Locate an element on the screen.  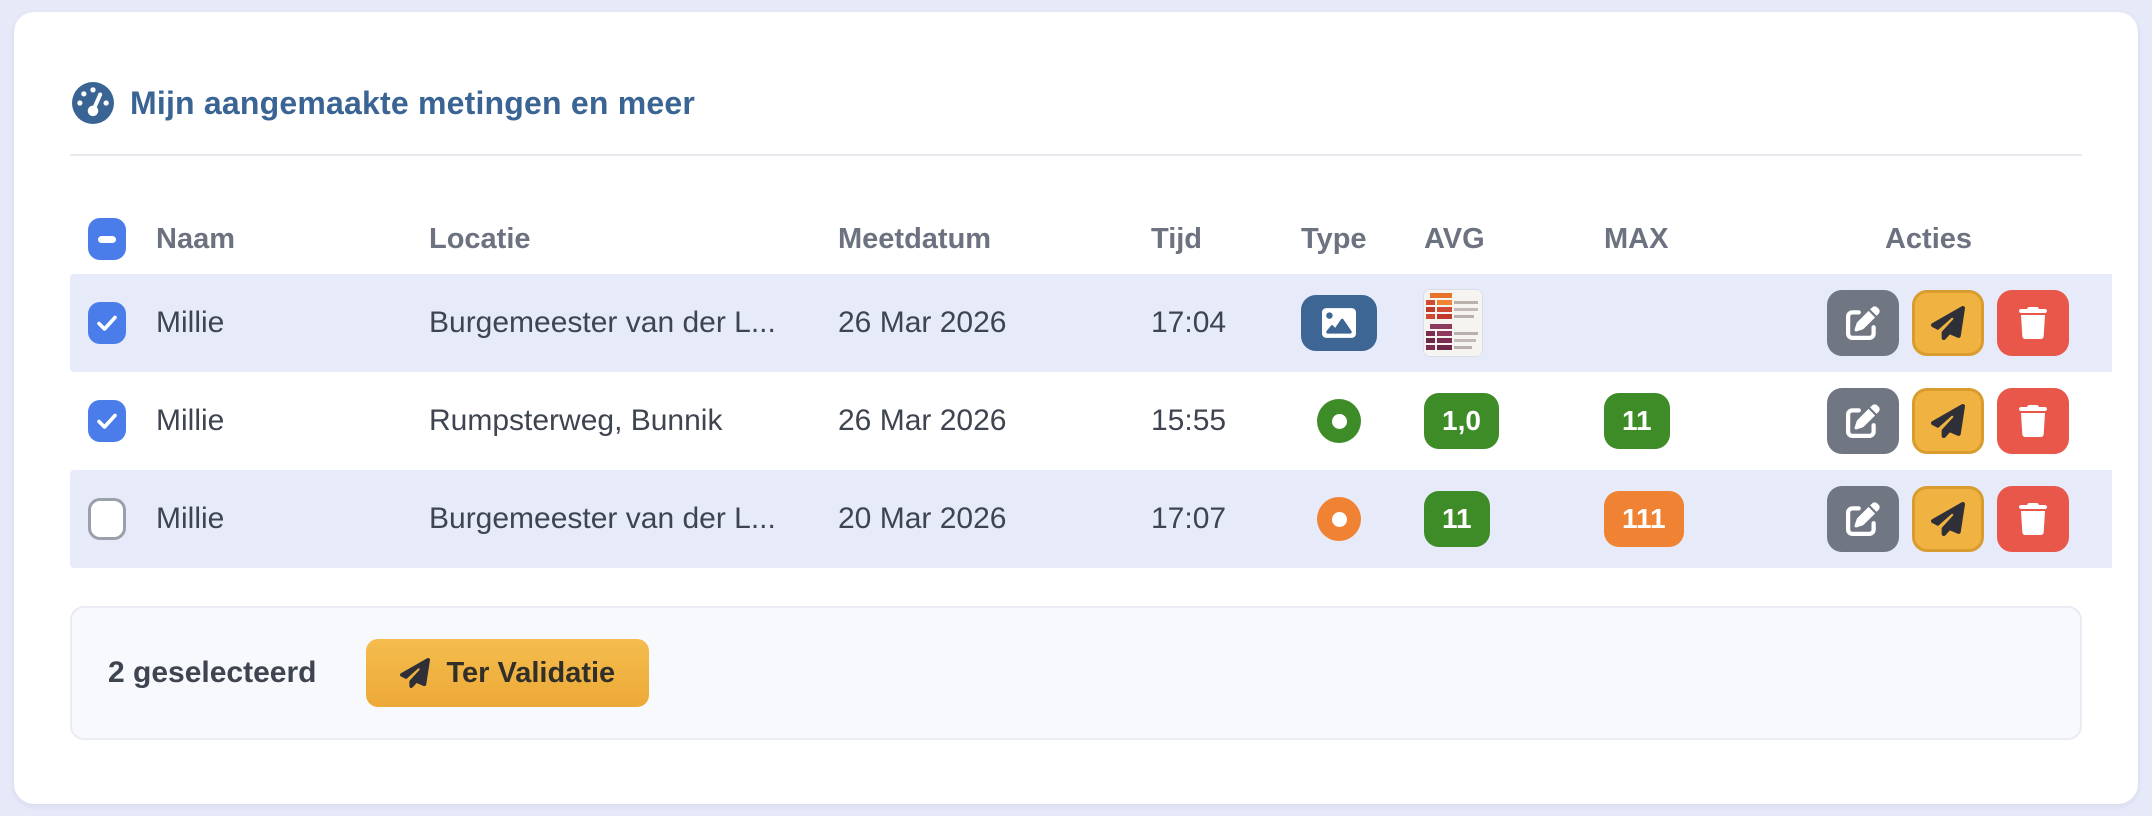
column-header-tijd: Tijd is located at coordinates (1177, 238).